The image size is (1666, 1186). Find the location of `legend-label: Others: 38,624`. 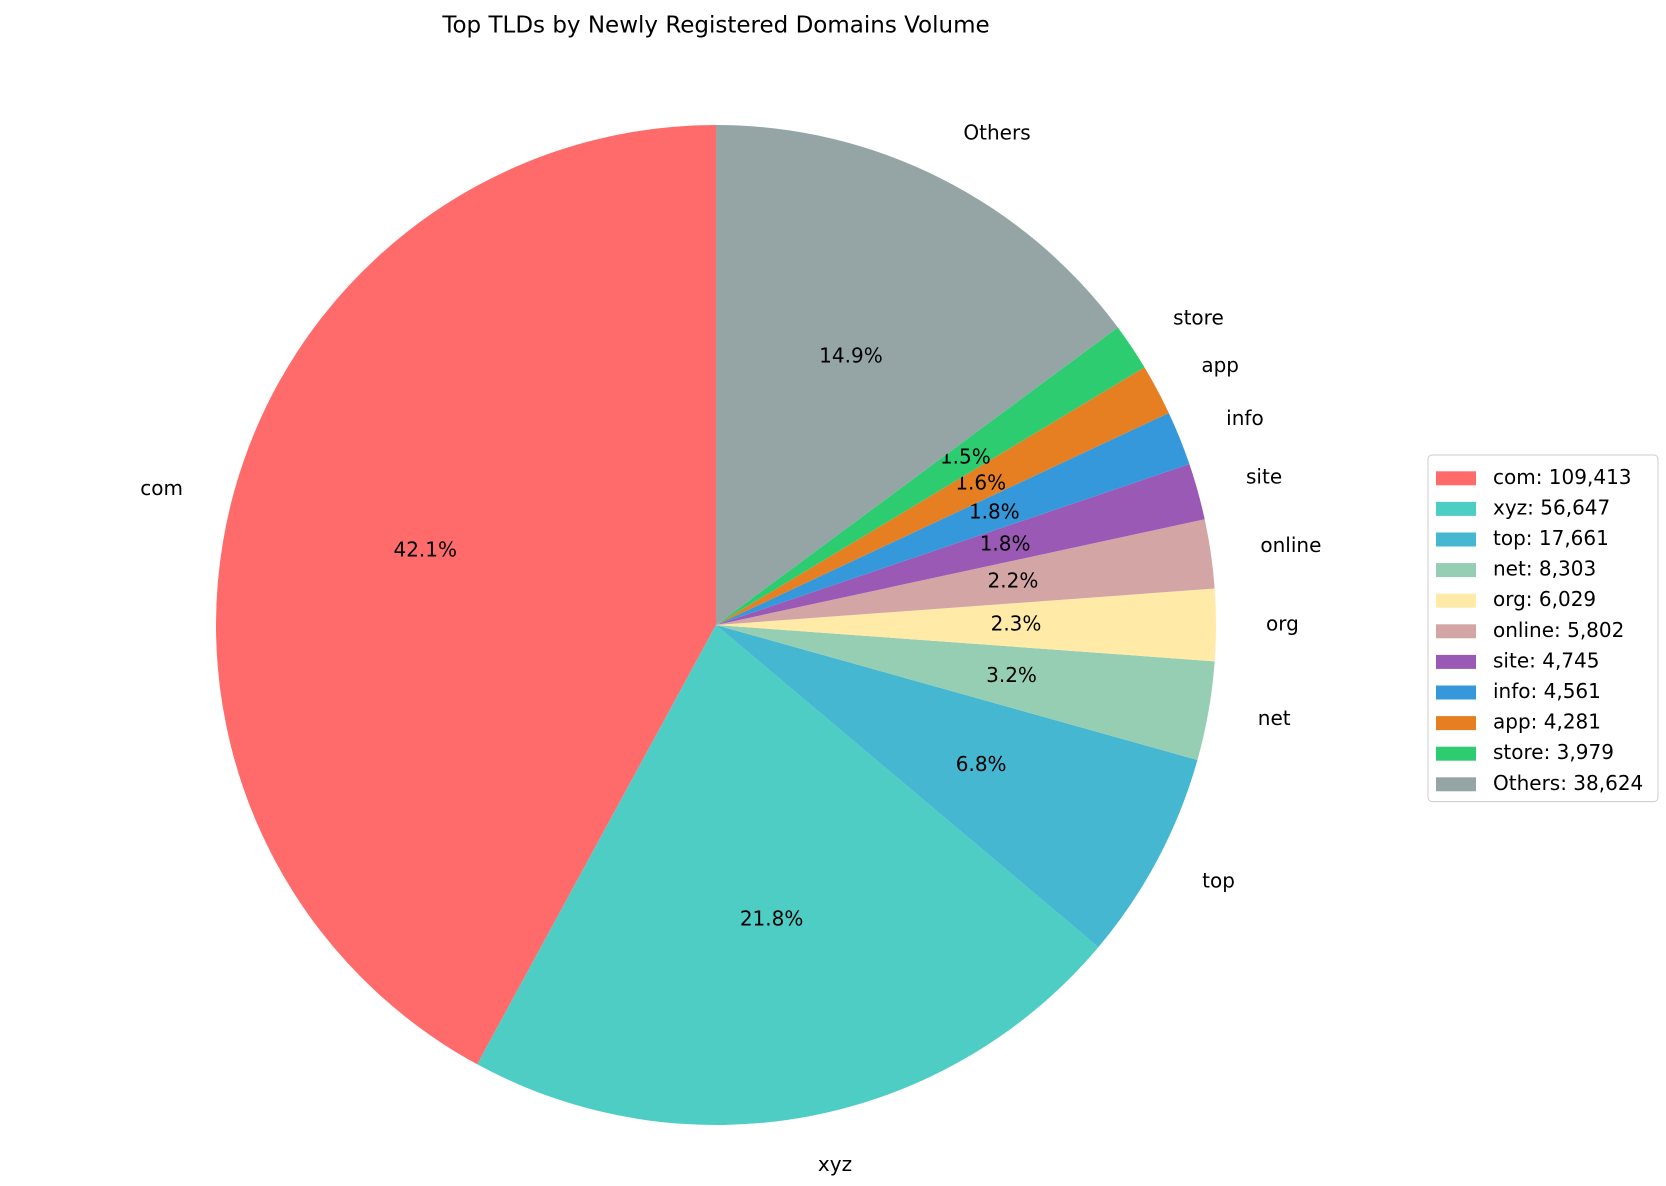

legend-label: Others: 38,624 is located at coordinates (1568, 783).